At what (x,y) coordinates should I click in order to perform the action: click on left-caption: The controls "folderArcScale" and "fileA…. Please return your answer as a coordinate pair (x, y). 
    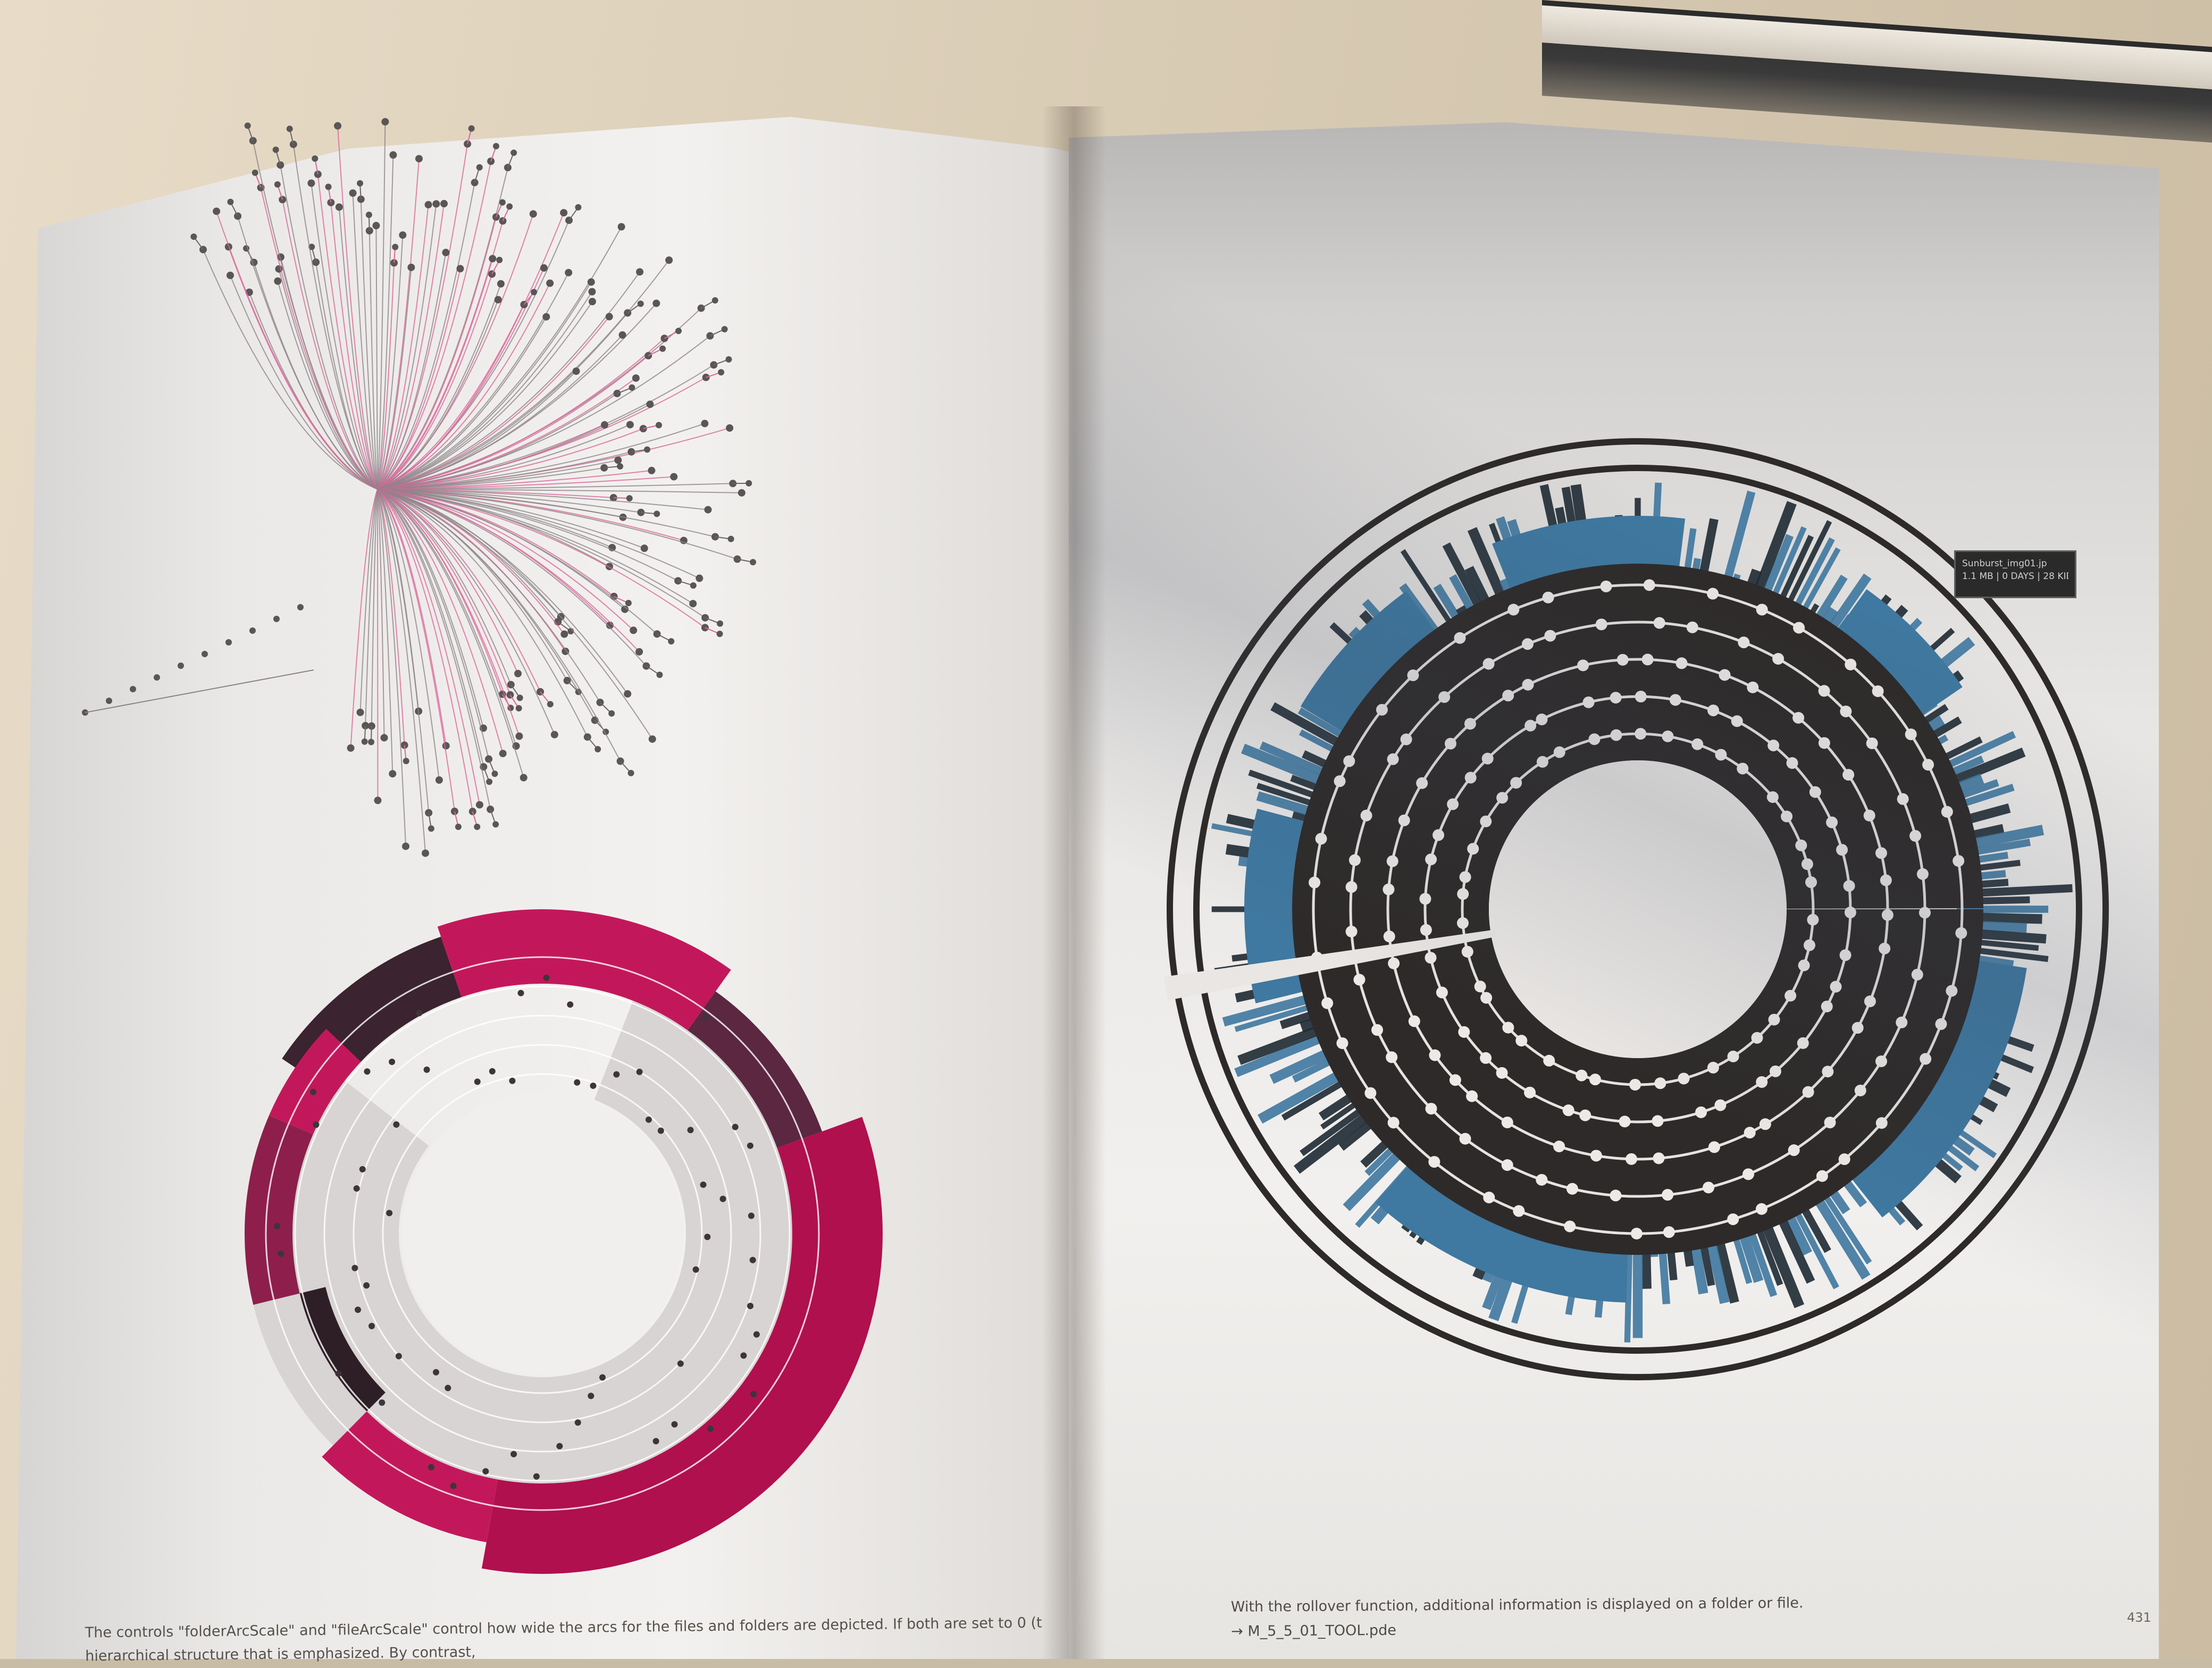
    Looking at the image, I should click on (564, 1640).